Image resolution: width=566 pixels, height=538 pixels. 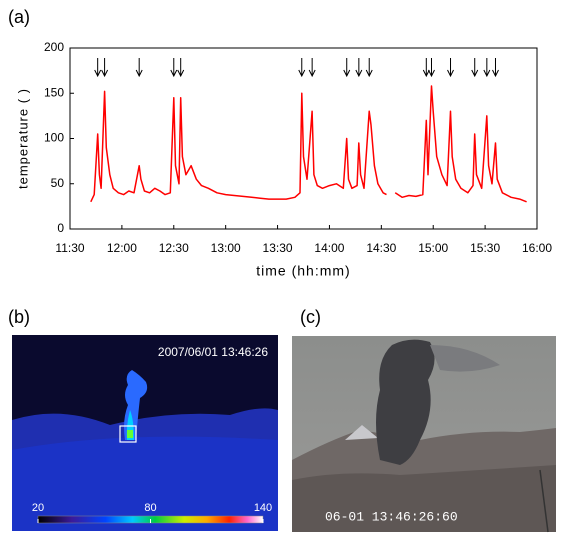 I want to click on y-tick-label: 50, so click(x=58, y=183).